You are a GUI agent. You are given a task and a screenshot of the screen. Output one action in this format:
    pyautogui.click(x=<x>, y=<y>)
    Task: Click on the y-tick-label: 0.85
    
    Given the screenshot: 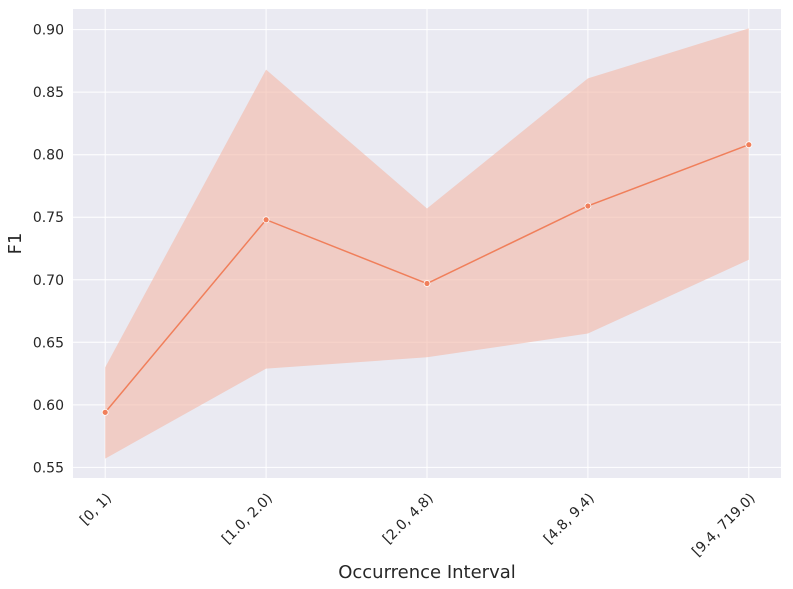 What is the action you would take?
    pyautogui.click(x=48, y=93)
    